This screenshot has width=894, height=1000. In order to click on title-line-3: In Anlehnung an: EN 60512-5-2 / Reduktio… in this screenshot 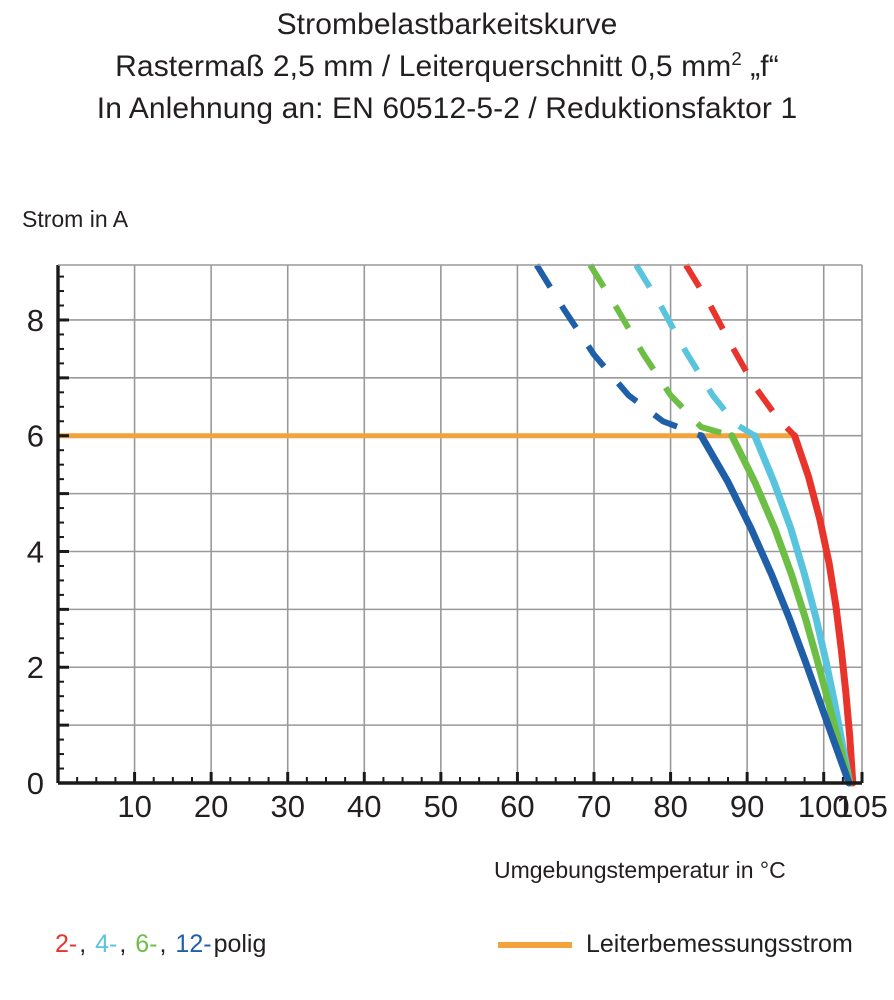, I will do `click(447, 108)`.